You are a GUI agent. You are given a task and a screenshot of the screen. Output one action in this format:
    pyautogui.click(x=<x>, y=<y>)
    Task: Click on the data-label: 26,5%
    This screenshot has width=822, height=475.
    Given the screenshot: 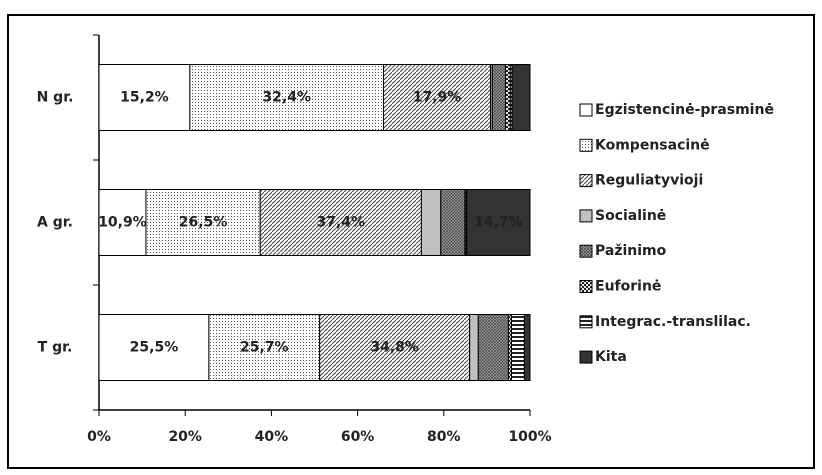 What is the action you would take?
    pyautogui.click(x=203, y=223)
    